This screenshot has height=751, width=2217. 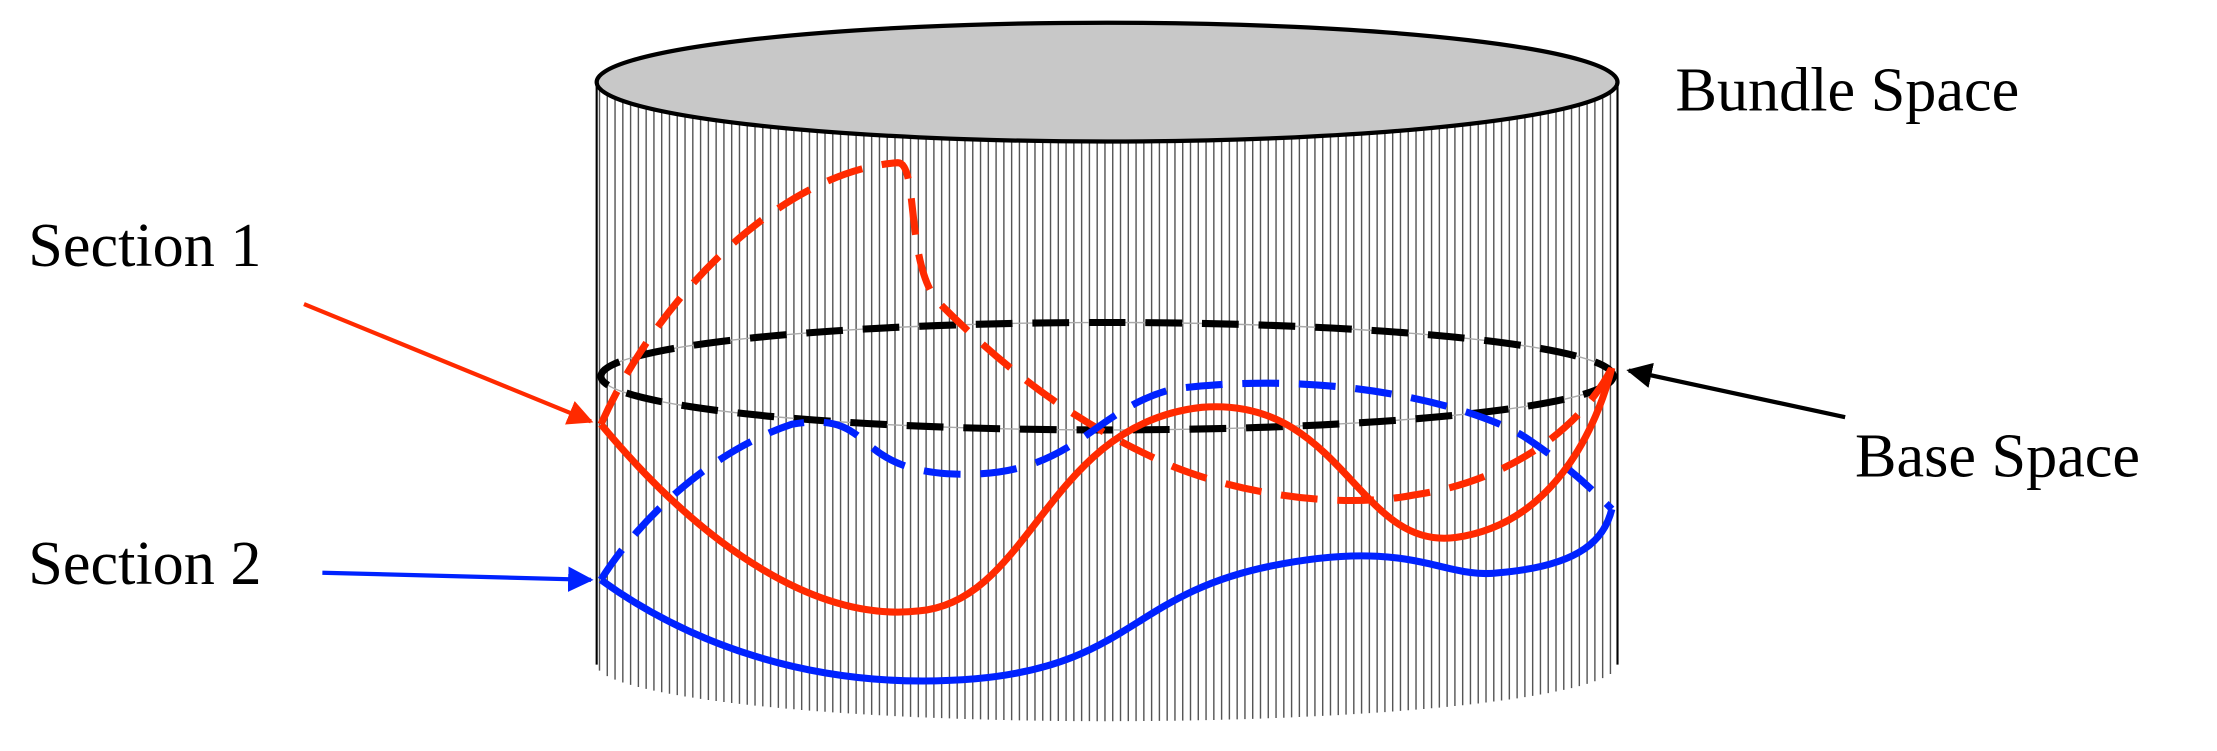 What do you see at coordinates (1107, 596) in the screenshot?
I see `section-2-front` at bounding box center [1107, 596].